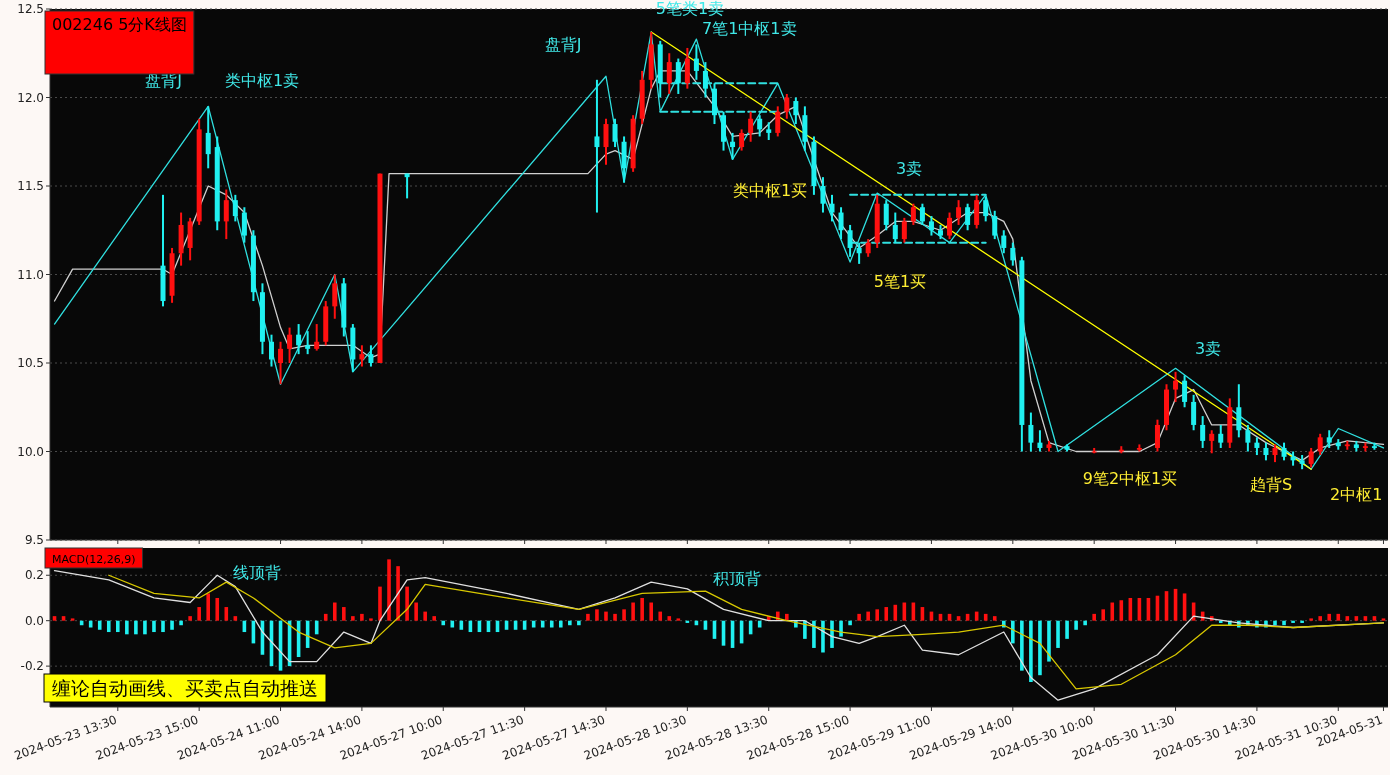  Describe the element at coordinates (749, 28) in the screenshot. I see `annotation: 7笔1中枢1卖` at that location.